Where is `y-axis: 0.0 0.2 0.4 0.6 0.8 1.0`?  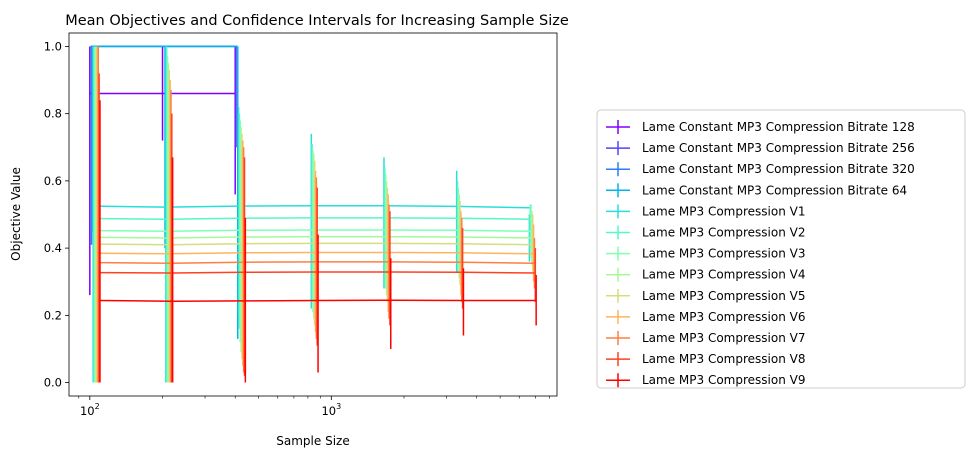
y-axis: 0.0 0.2 0.4 0.6 0.8 1.0 is located at coordinates (56, 214).